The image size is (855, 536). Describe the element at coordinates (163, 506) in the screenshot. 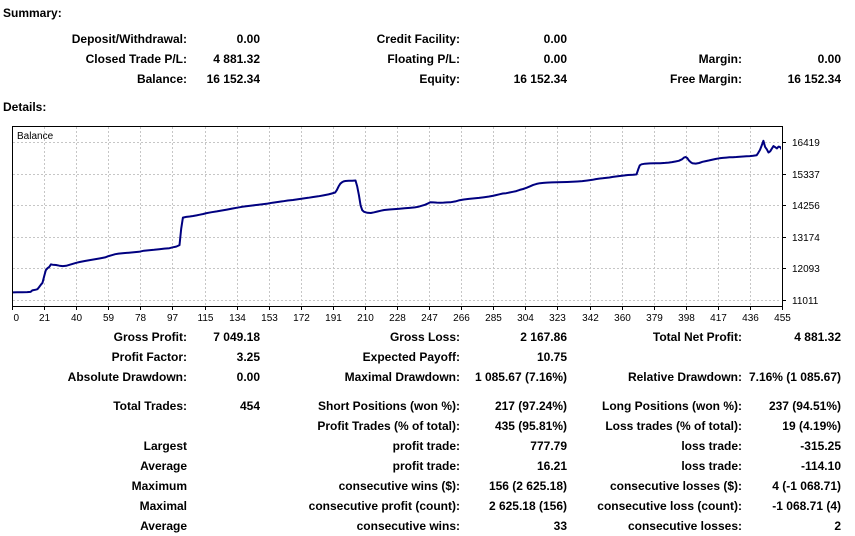

I see `stat-label: Maximal` at that location.